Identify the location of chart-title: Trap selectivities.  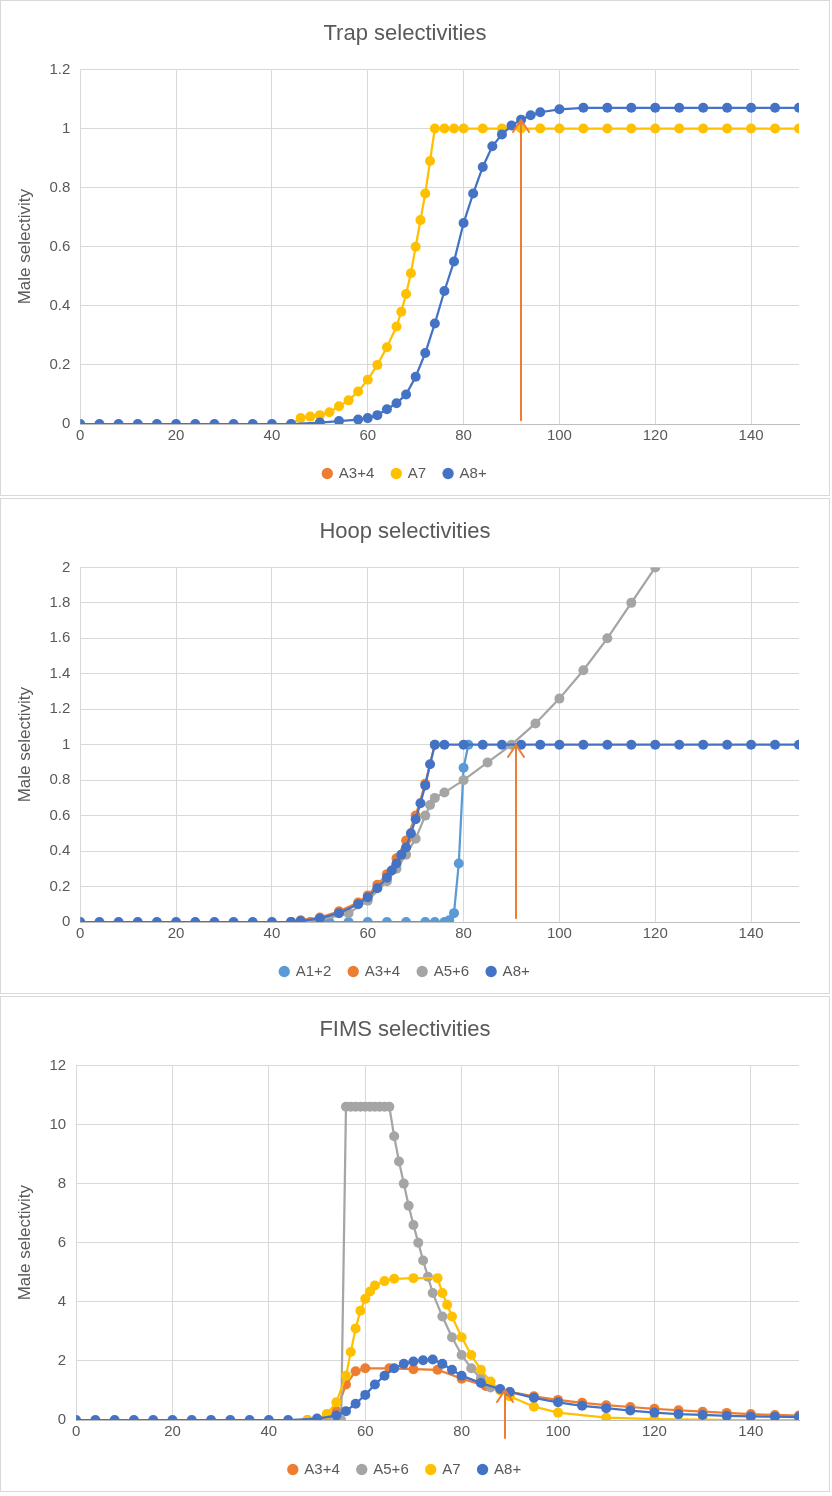
(405, 33).